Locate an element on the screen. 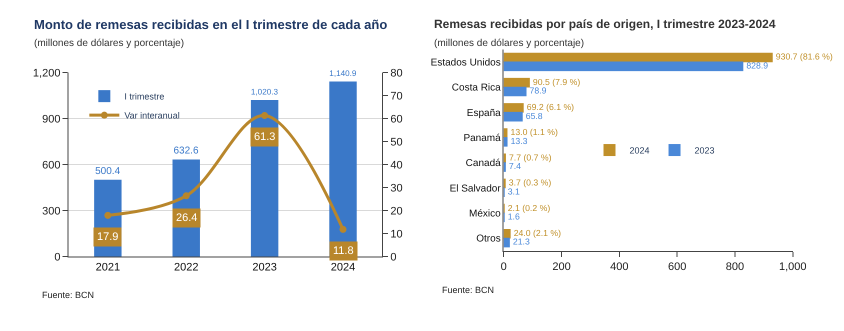 The width and height of the screenshot is (844, 331). data-label: 828.9 is located at coordinates (757, 65).